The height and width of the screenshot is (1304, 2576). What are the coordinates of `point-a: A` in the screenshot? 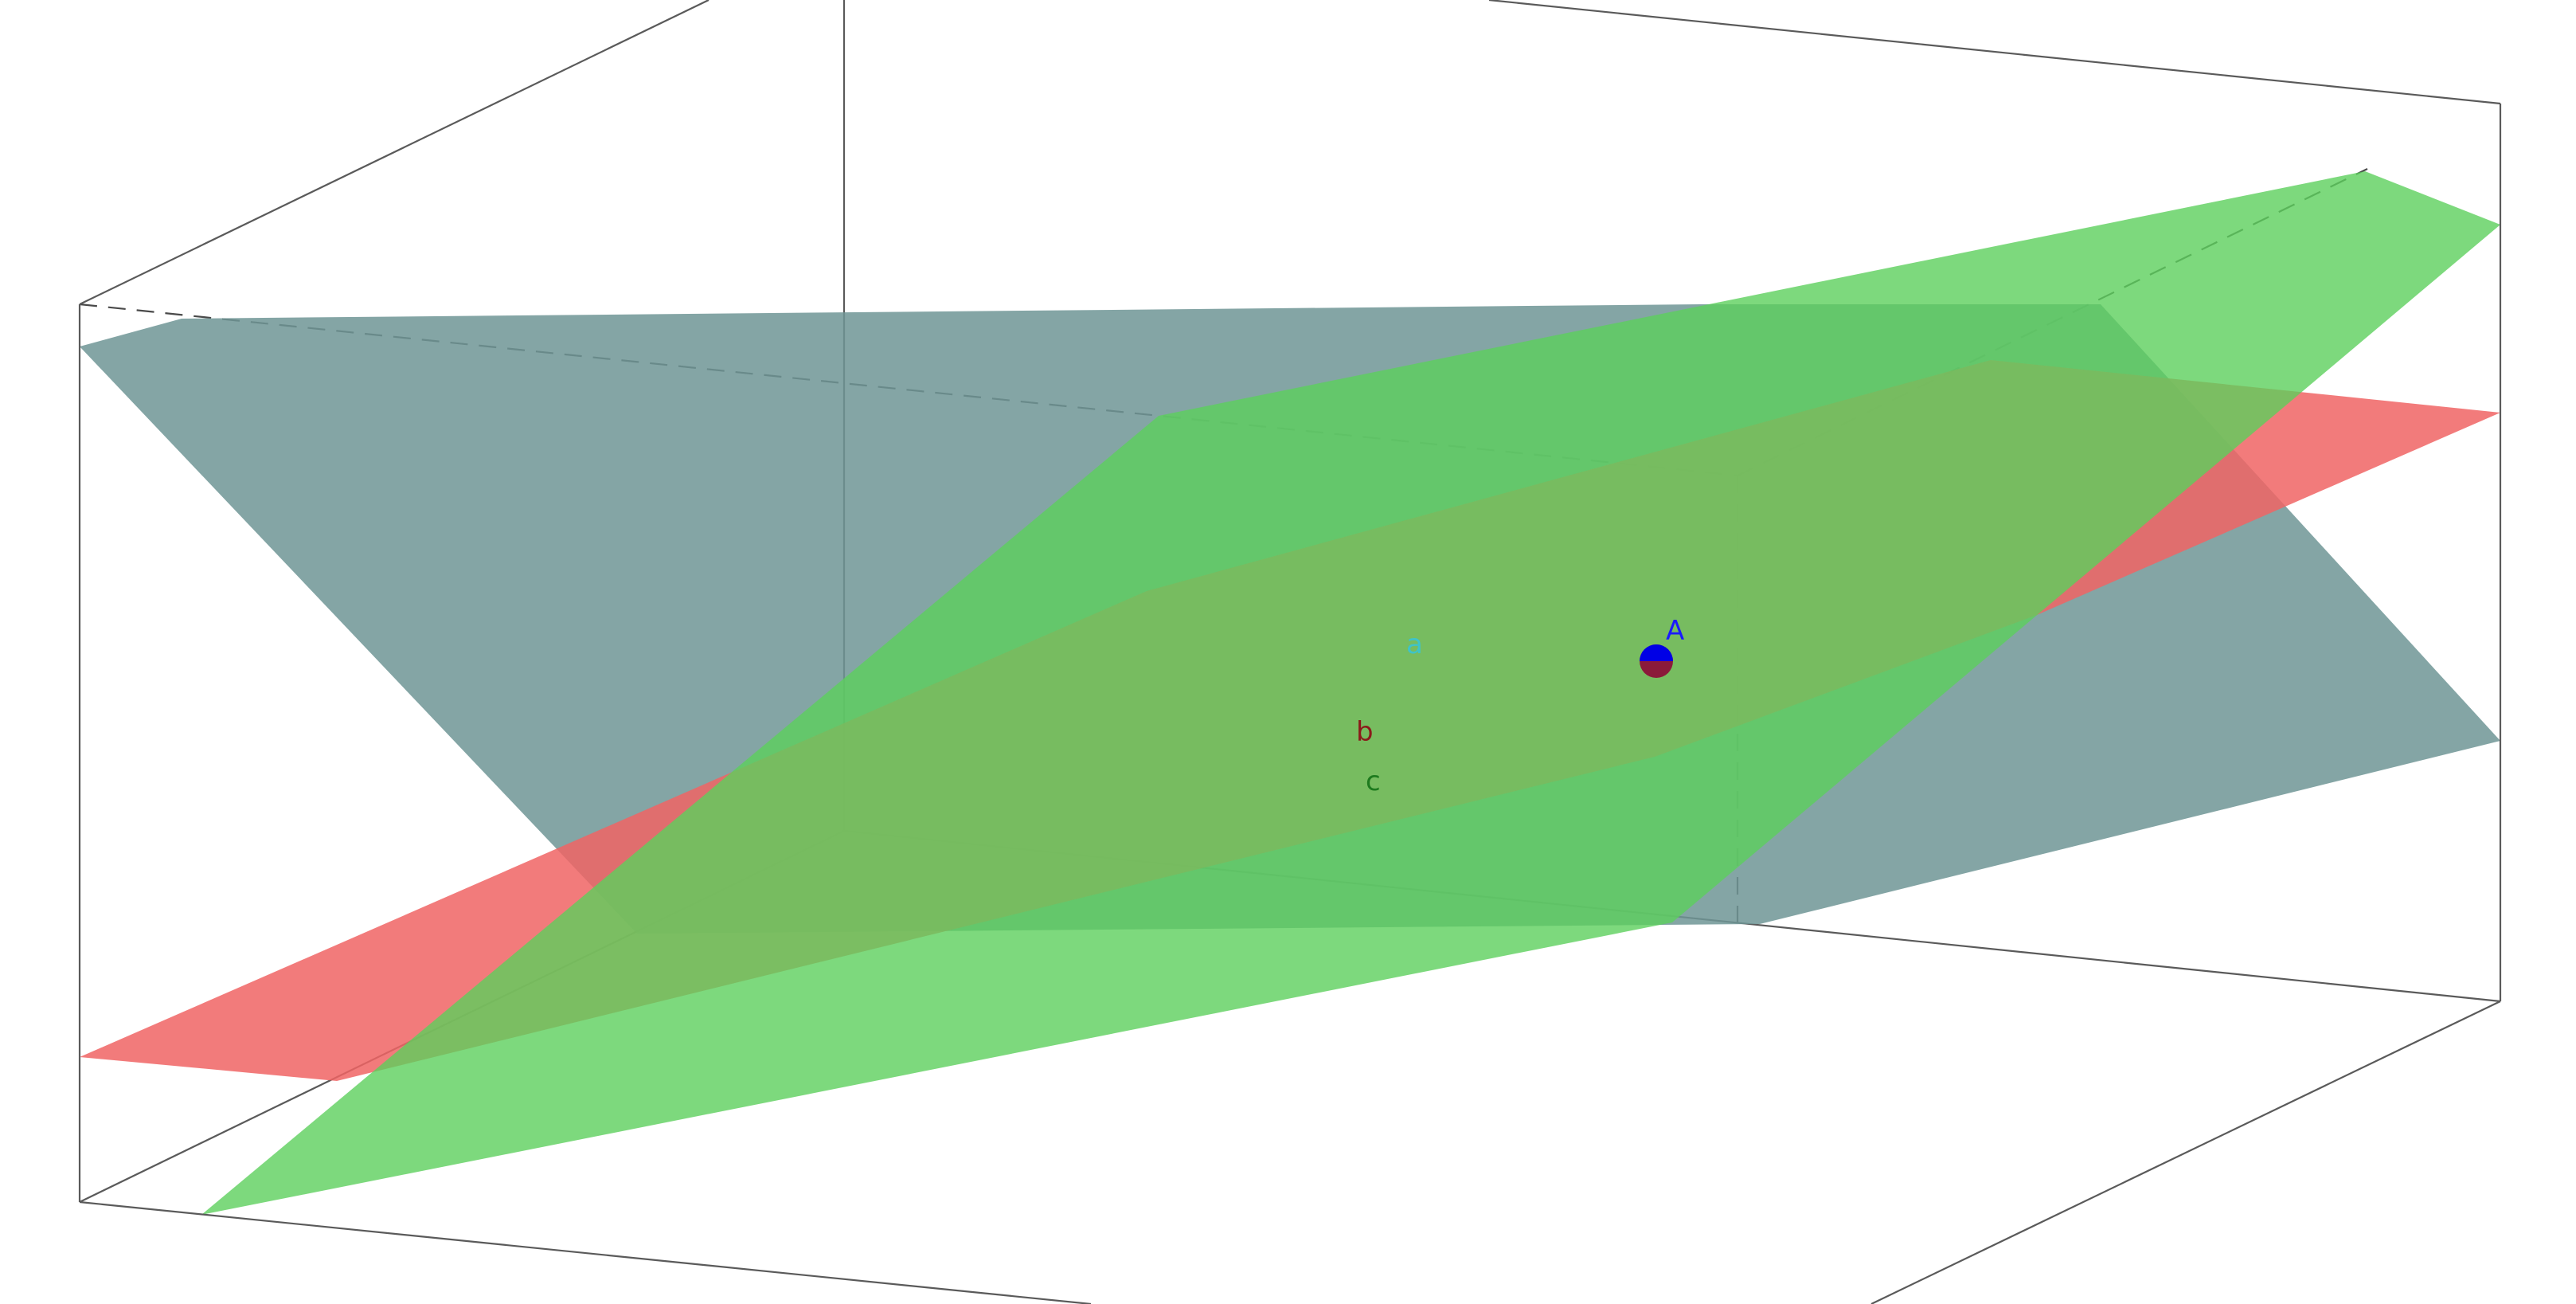 It's located at (1662, 646).